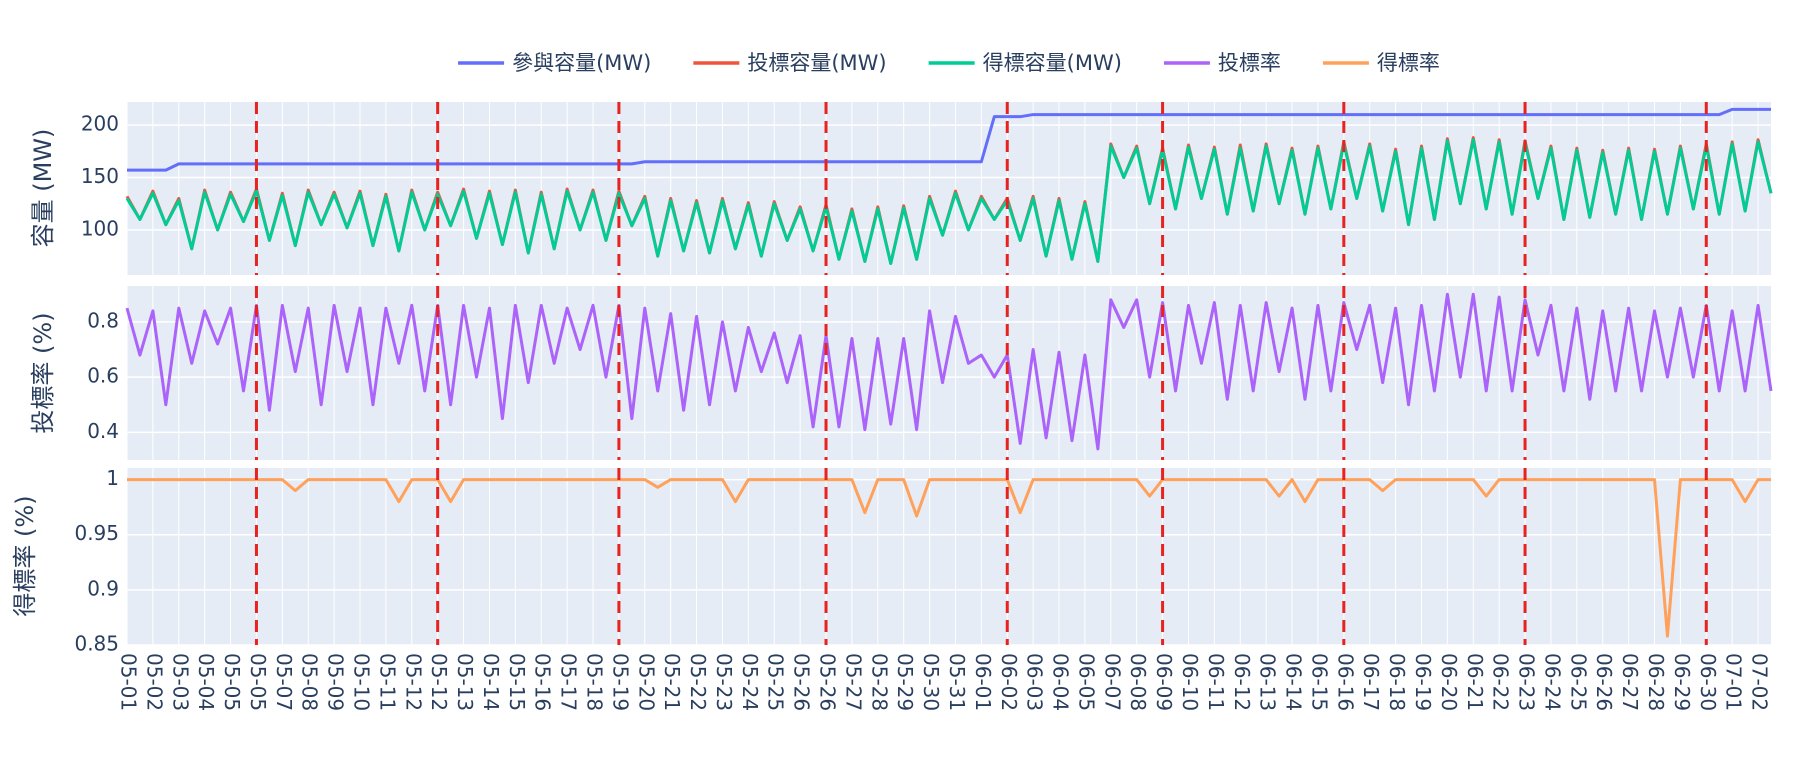 This screenshot has height=762, width=1802. Describe the element at coordinates (1249, 63) in the screenshot. I see `legend-label: 投標率` at that location.